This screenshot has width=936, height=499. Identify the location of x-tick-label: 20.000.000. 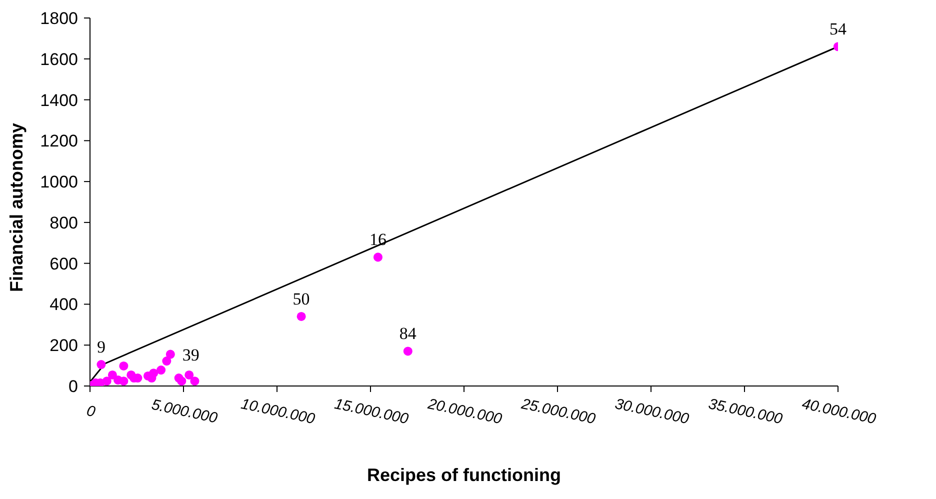
(464, 411).